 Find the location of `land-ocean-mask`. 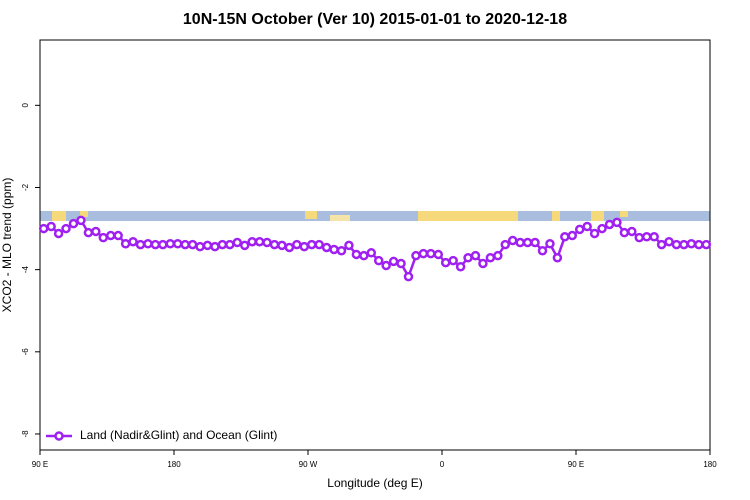

land-ocean-mask is located at coordinates (375, 216).